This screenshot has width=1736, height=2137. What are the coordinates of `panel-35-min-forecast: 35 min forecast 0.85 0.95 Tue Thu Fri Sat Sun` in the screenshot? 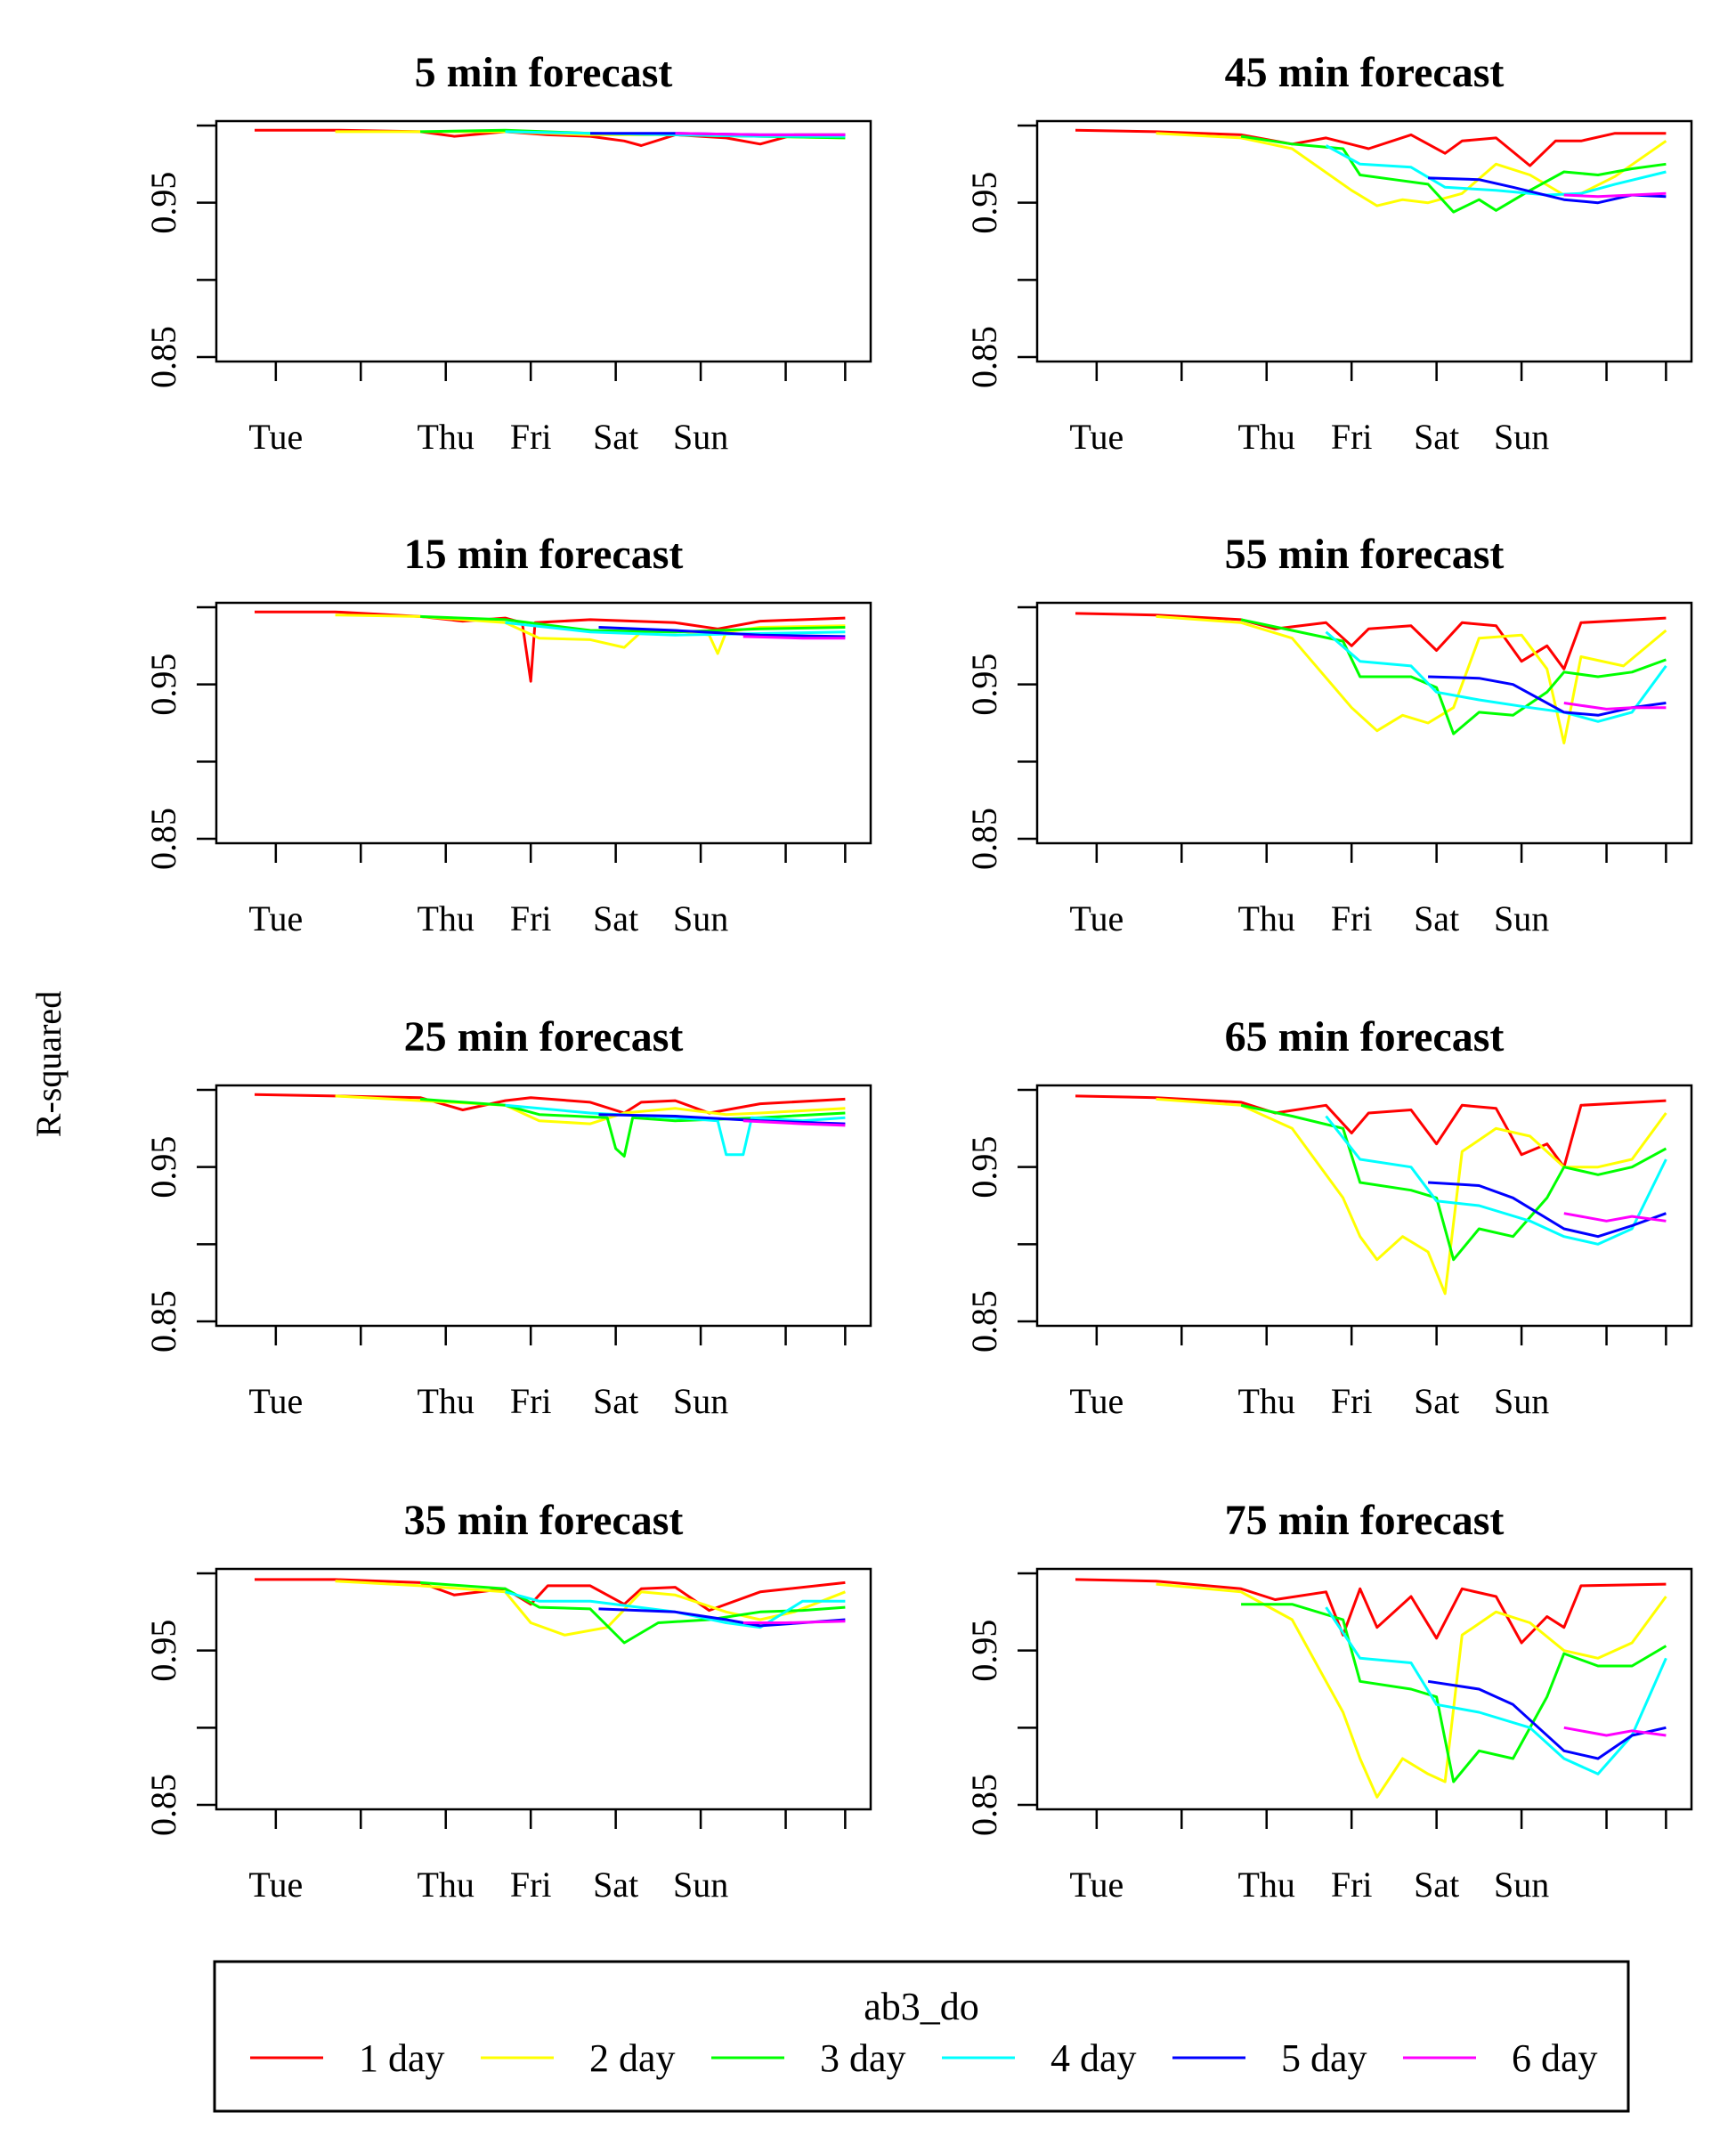 It's located at (508, 1701).